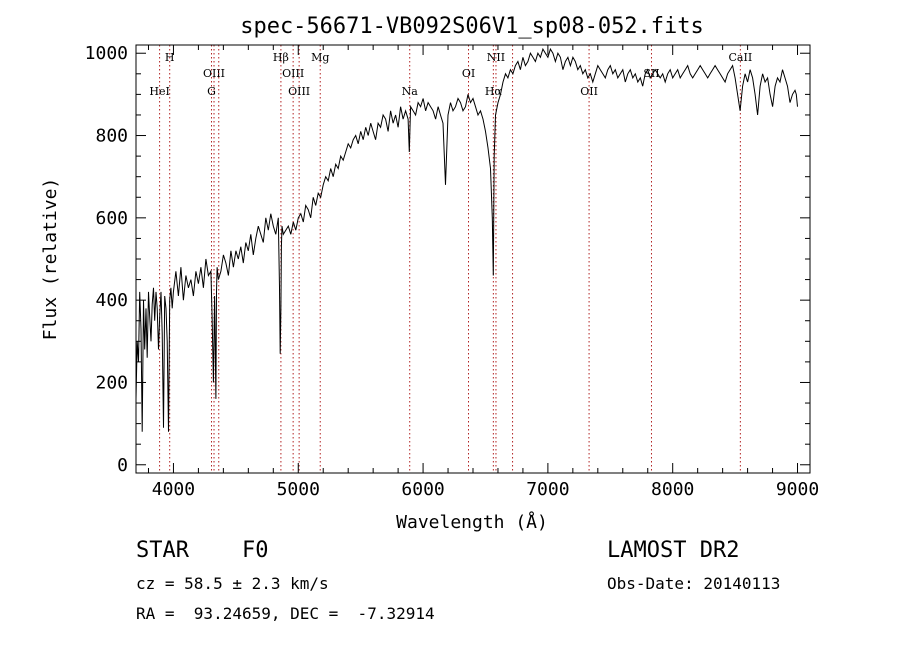 This screenshot has height=649, width=900. What do you see at coordinates (111, 382) in the screenshot?
I see `y-tick-label: 200` at bounding box center [111, 382].